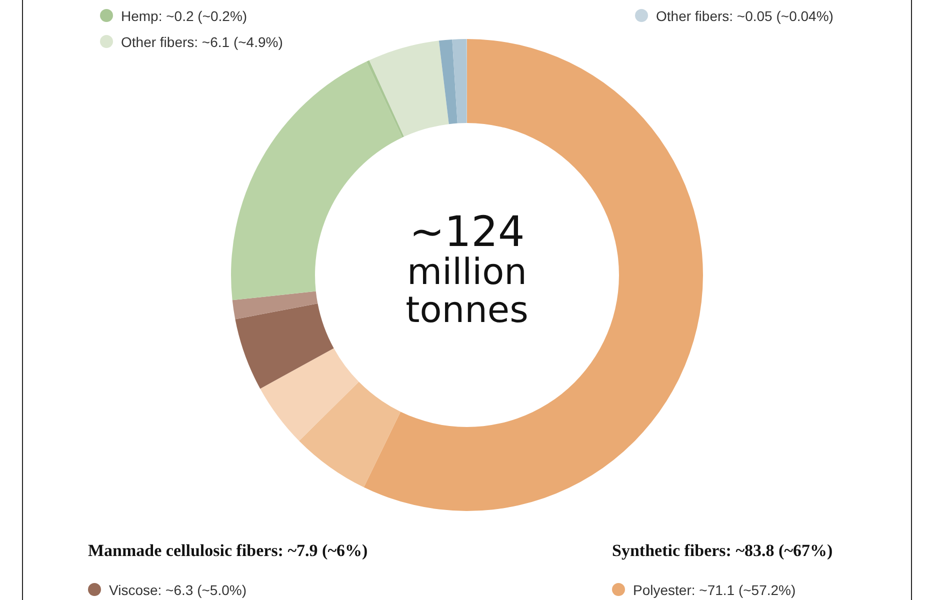  Describe the element at coordinates (714, 590) in the screenshot. I see `legend-label: Polyester: ~71.1 (~57.2%)` at that location.